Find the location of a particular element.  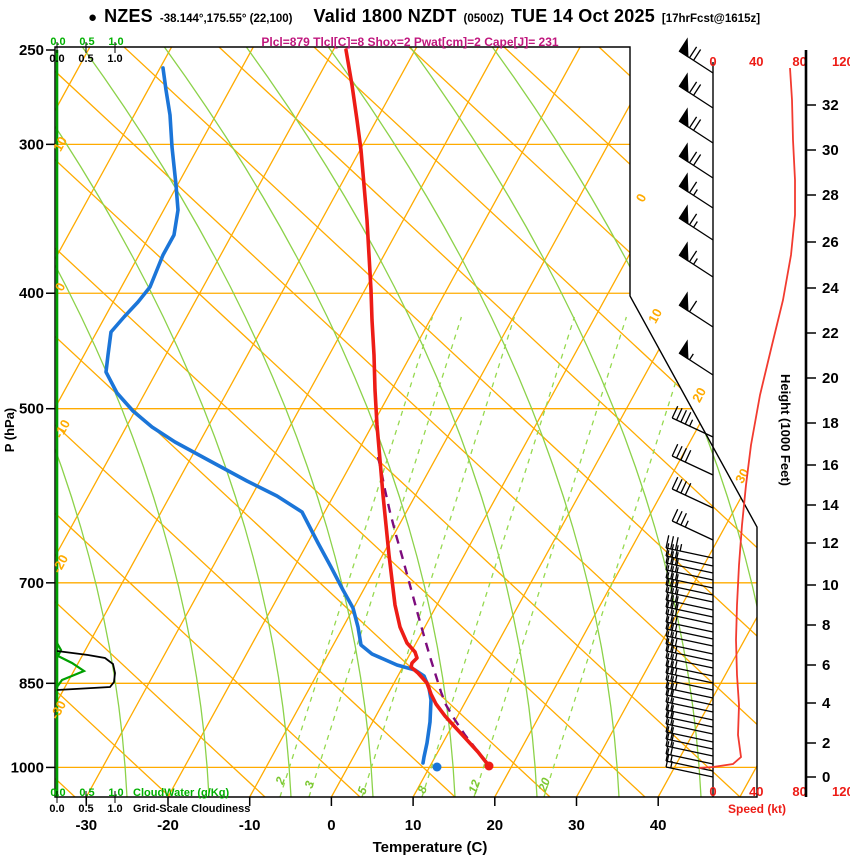

surface-dewpoint-dot is located at coordinates (437, 767).